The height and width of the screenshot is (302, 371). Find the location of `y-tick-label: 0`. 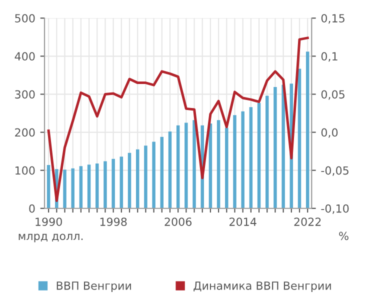

y-tick-label: 0 is located at coordinates (32, 208).